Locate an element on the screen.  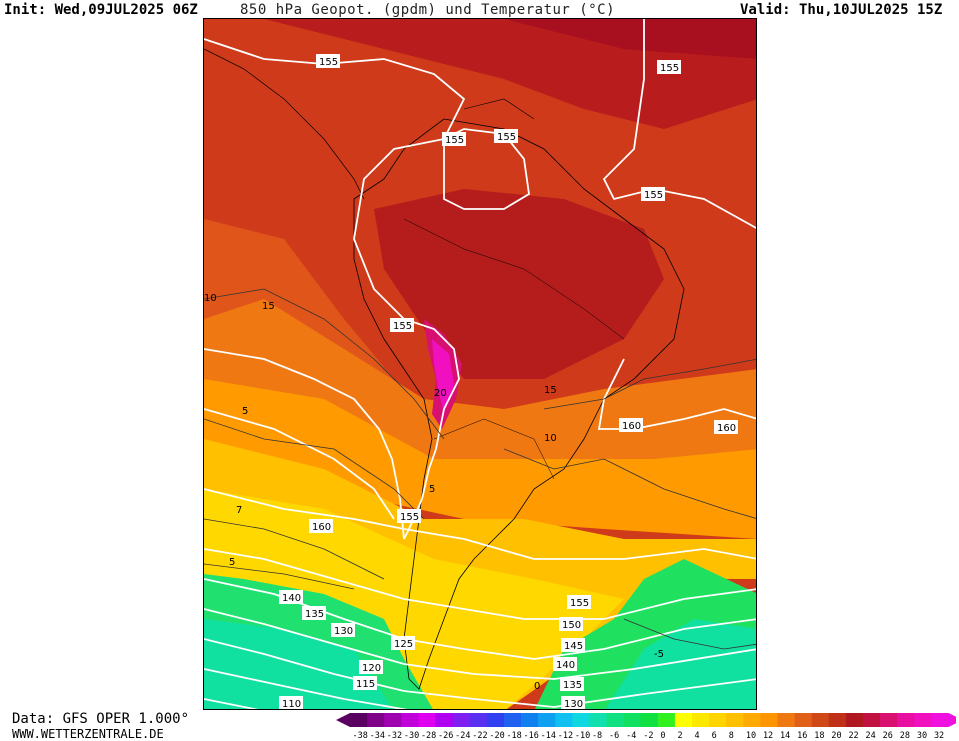
colorbar-tick-label: -28 is located at coordinates (428, 735).